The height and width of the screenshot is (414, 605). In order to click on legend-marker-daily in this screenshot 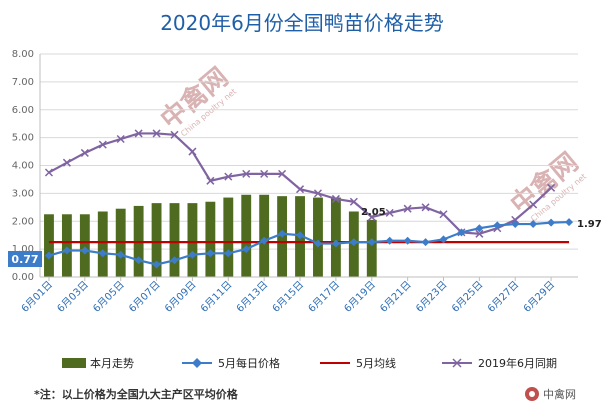, I will do `click(197, 363)`.